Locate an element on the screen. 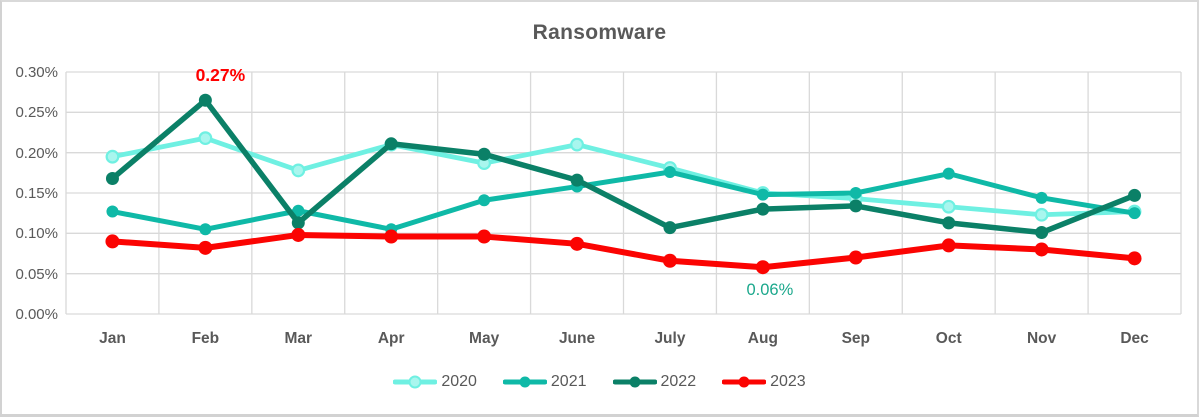 This screenshot has width=1200, height=417. data-point-2022-Feb is located at coordinates (205, 100).